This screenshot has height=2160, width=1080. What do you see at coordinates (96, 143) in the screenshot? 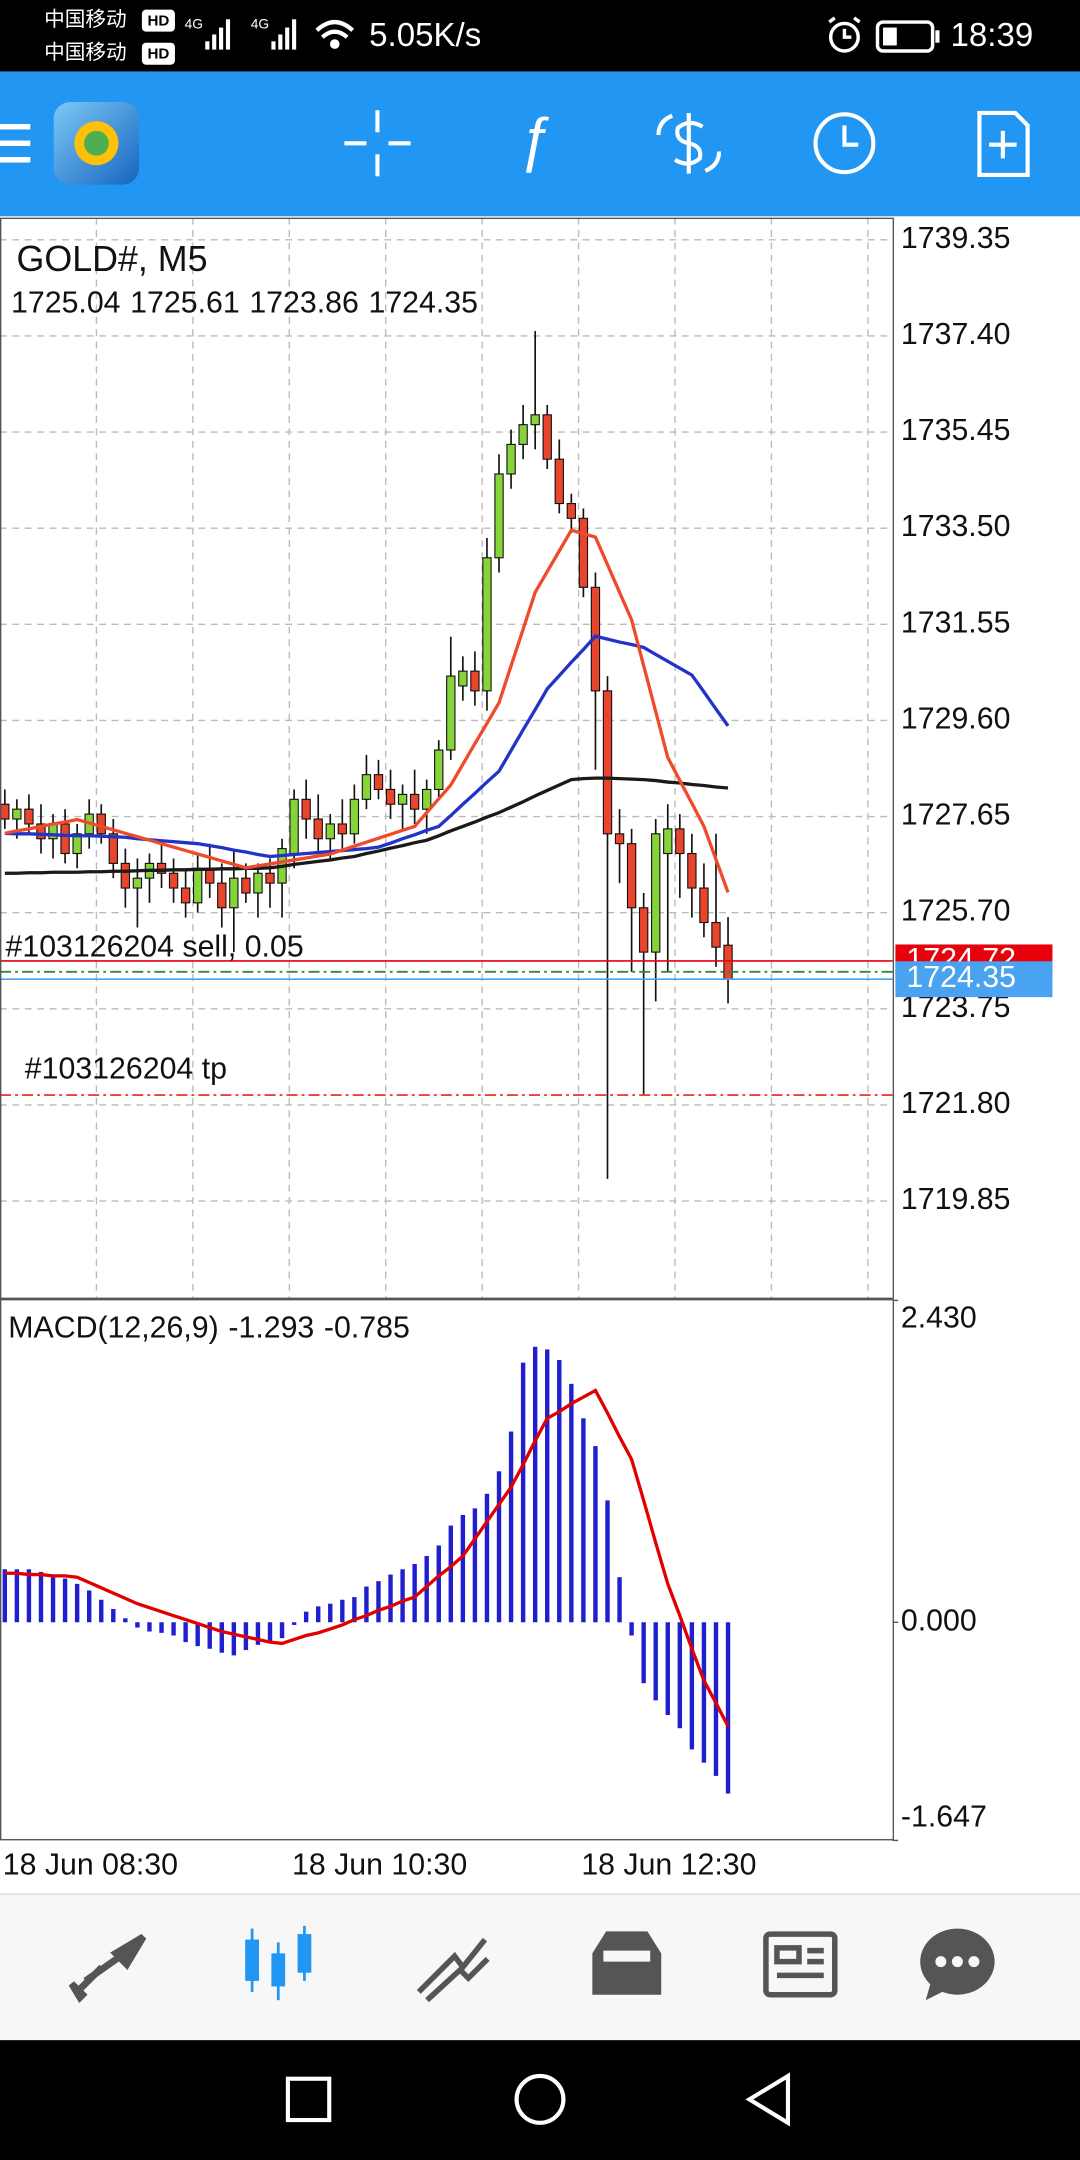
I see `app-logo` at bounding box center [96, 143].